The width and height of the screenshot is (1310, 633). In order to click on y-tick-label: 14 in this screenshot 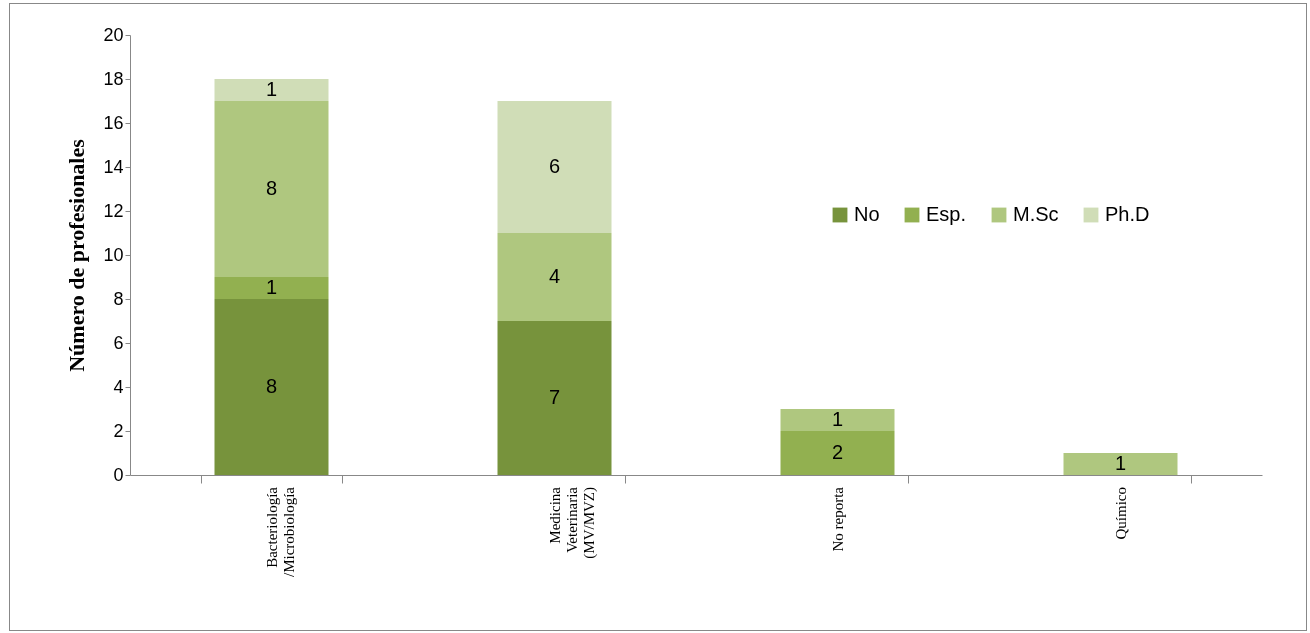, I will do `click(113, 166)`.